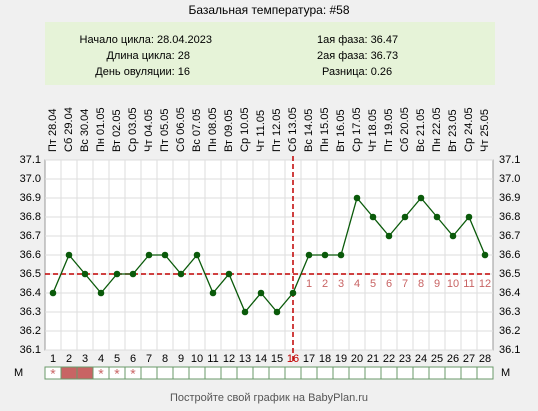 The height and width of the screenshot is (411, 538). What do you see at coordinates (229, 130) in the screenshot?
I see `date-label: Вт 09.05` at bounding box center [229, 130].